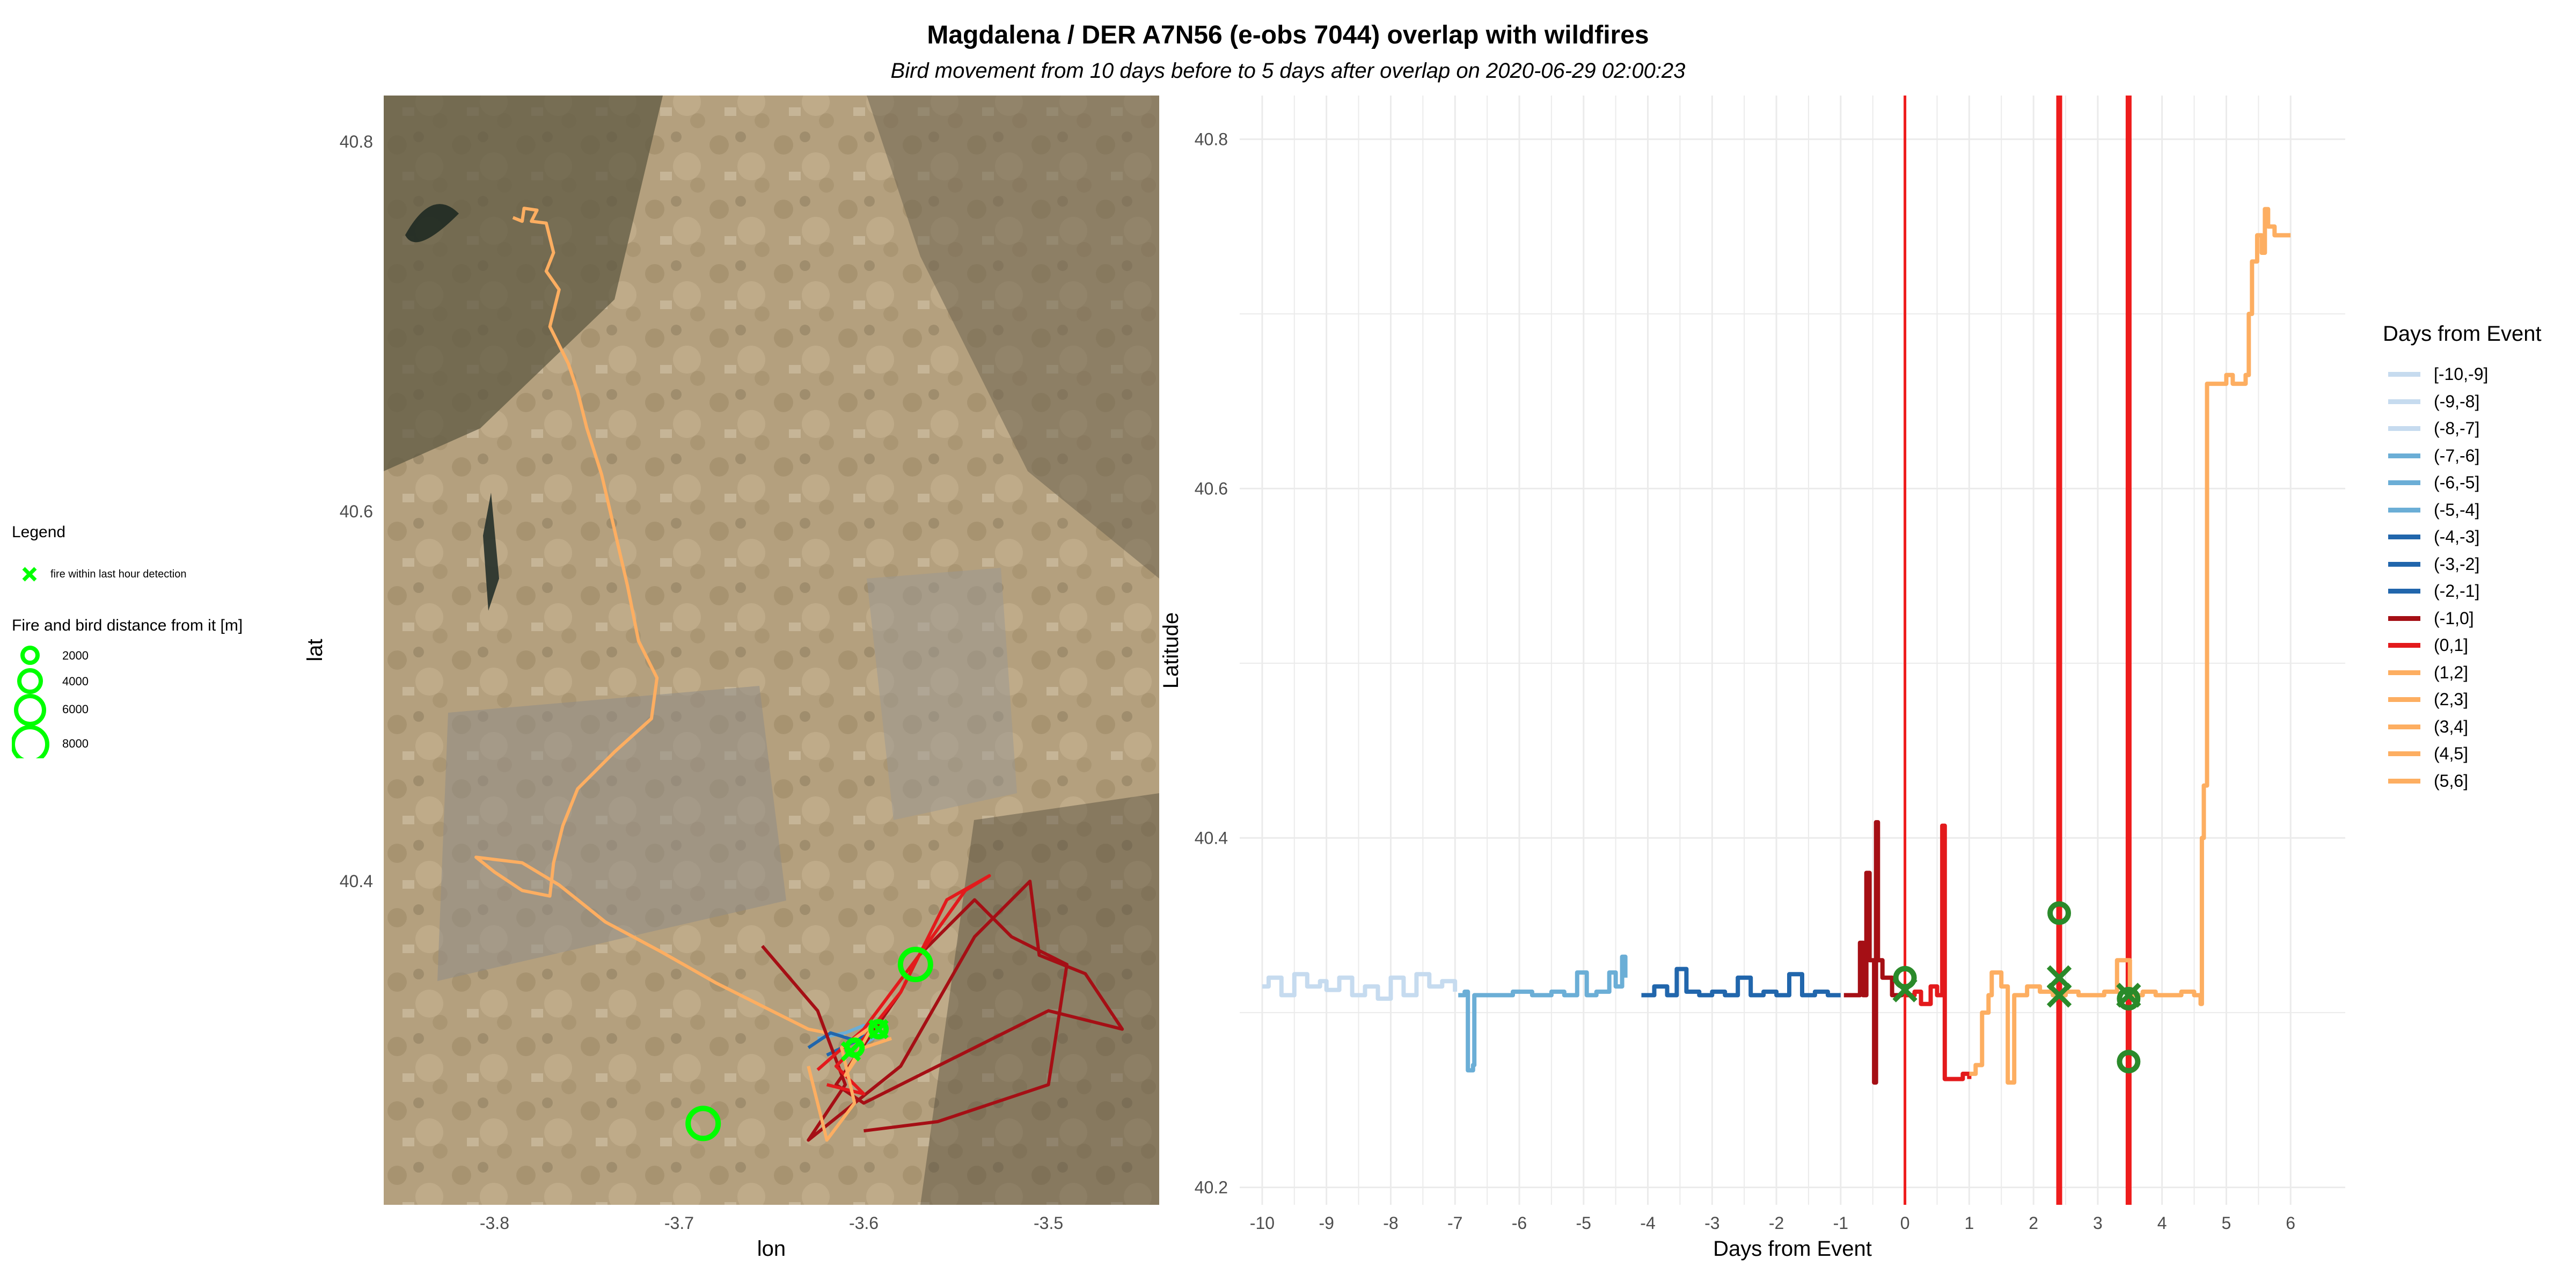 The height and width of the screenshot is (1288, 2576). I want to click on line-x-tick-label: 5, so click(2226, 1223).